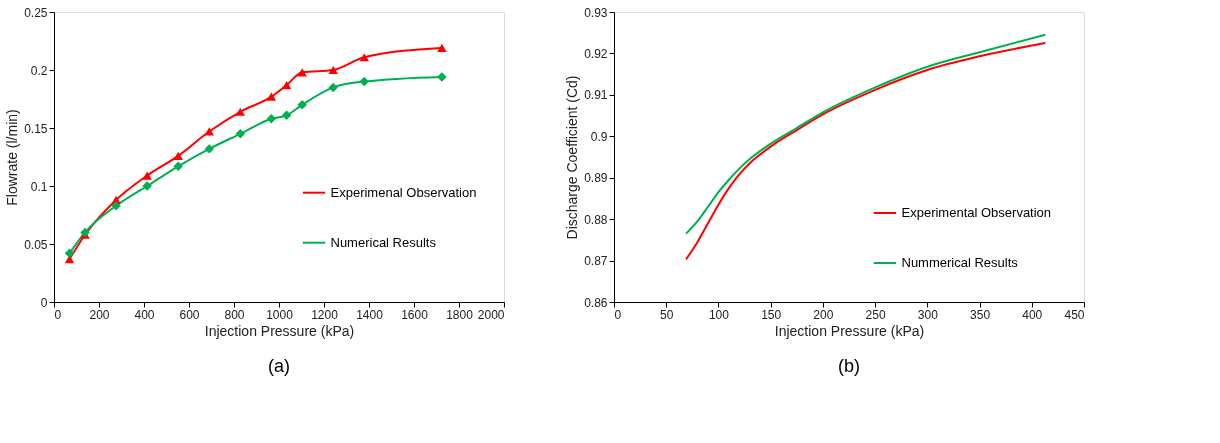 The height and width of the screenshot is (443, 1220). Describe the element at coordinates (415, 314) in the screenshot. I see `x-tick-label: 1600` at that location.